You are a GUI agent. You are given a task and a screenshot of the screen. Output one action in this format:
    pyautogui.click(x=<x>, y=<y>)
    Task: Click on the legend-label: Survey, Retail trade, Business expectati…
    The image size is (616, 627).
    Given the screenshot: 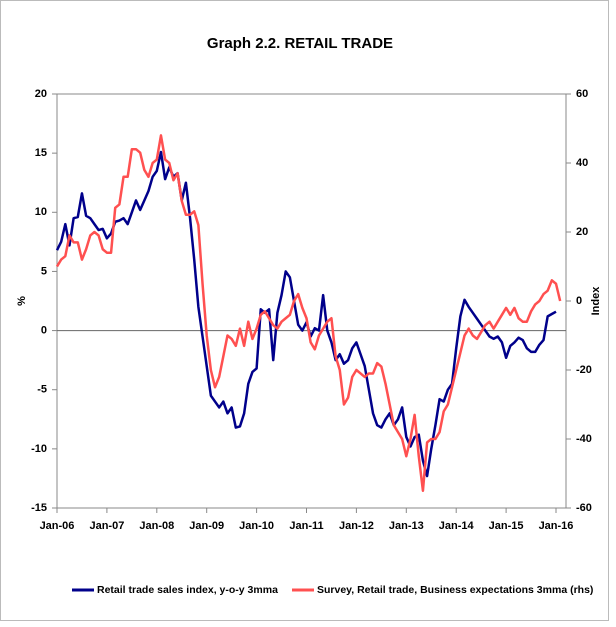 What is the action you would take?
    pyautogui.click(x=455, y=590)
    